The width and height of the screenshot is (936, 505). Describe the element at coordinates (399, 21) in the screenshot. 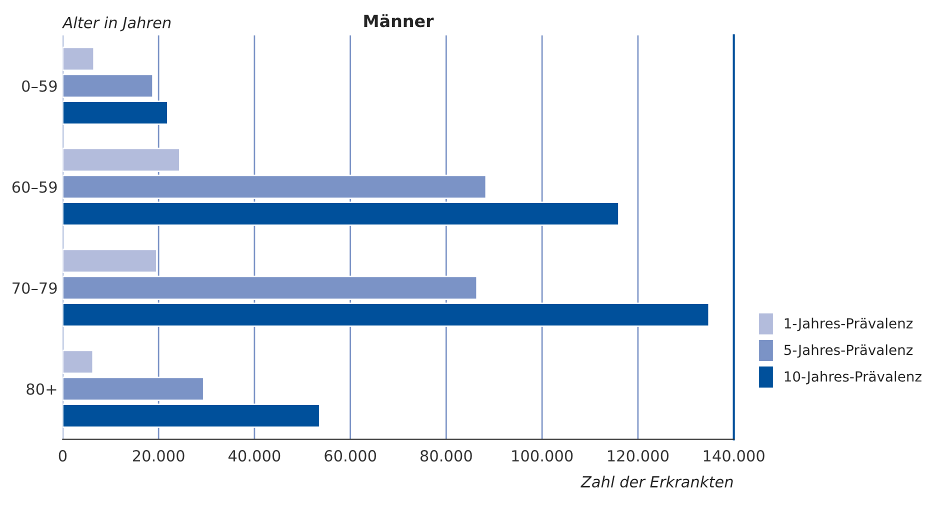

I see `chart-title: Männer` at that location.